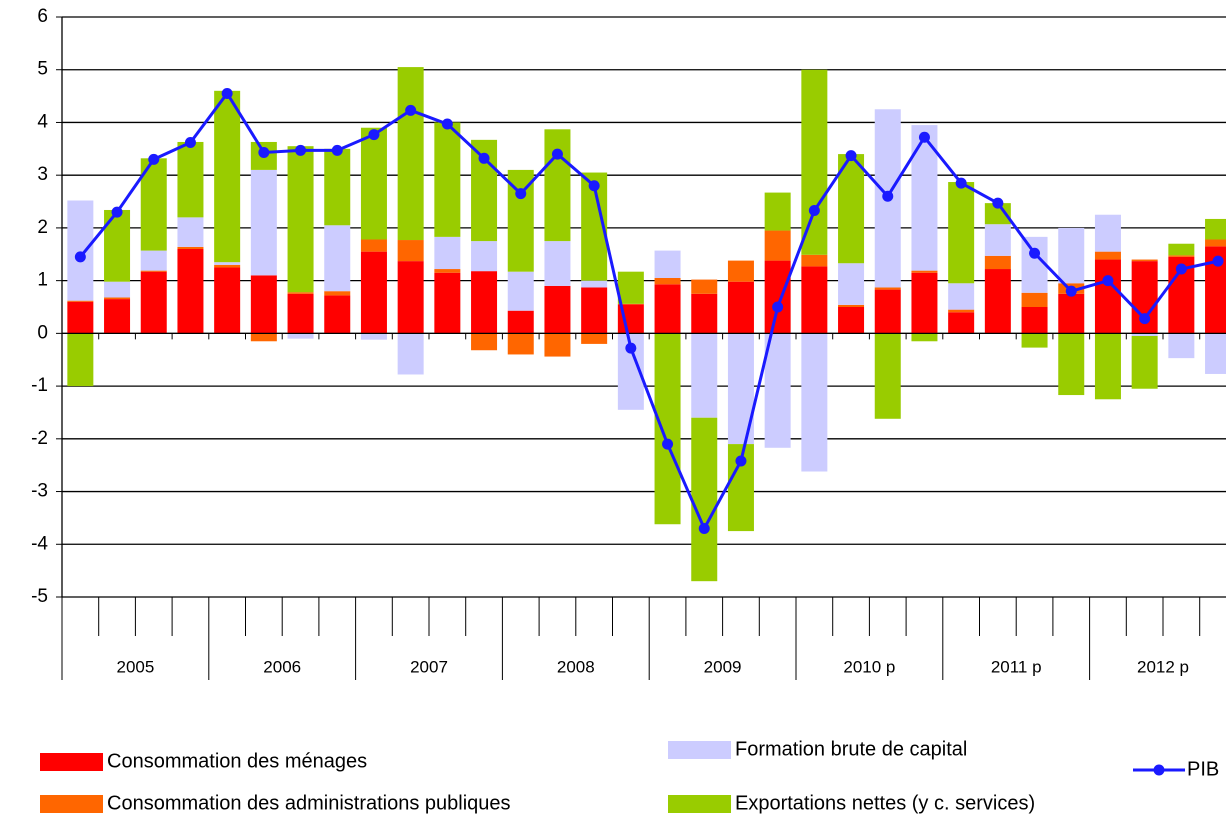 This screenshot has height=816, width=1226. I want to click on x-group-label: 2007, so click(429, 666).